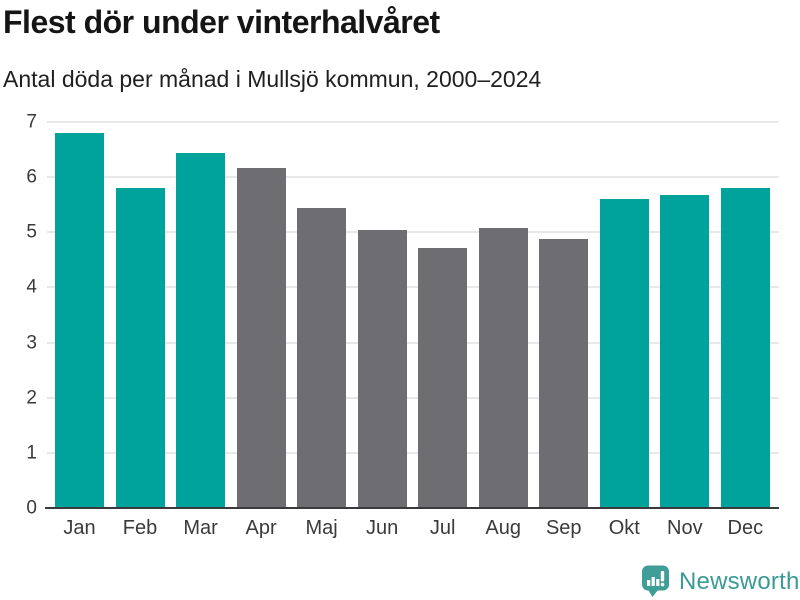 The width and height of the screenshot is (800, 600). Describe the element at coordinates (31, 232) in the screenshot. I see `y-tick-label-5: 5` at that location.